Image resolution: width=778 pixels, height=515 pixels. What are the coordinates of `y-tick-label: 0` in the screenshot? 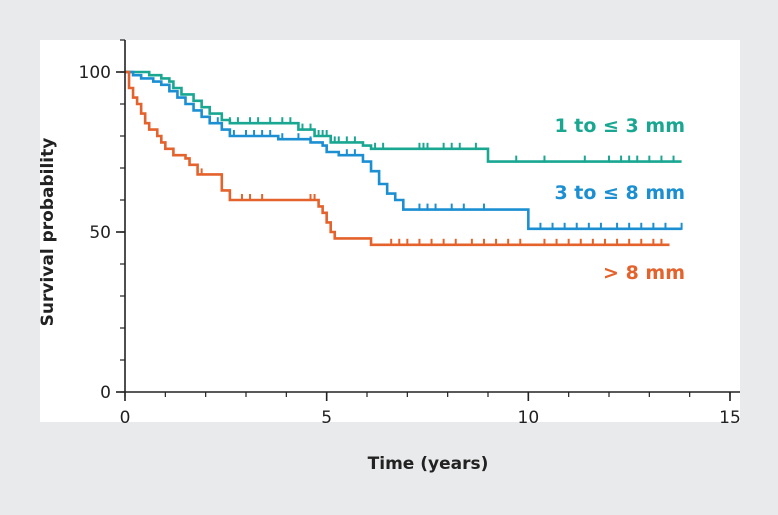 It's located at (105, 393).